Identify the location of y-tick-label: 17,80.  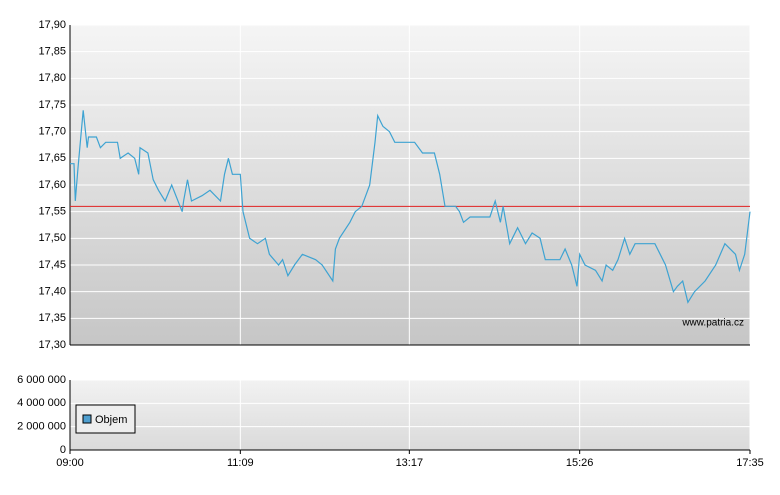
(52, 78).